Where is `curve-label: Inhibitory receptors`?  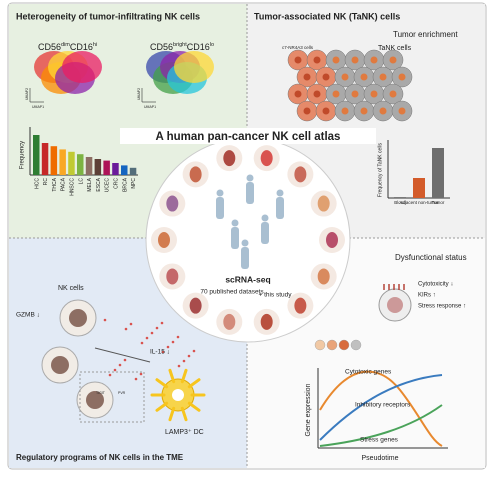
curve-label: Inhibitory receptors is located at coordinates (383, 405).